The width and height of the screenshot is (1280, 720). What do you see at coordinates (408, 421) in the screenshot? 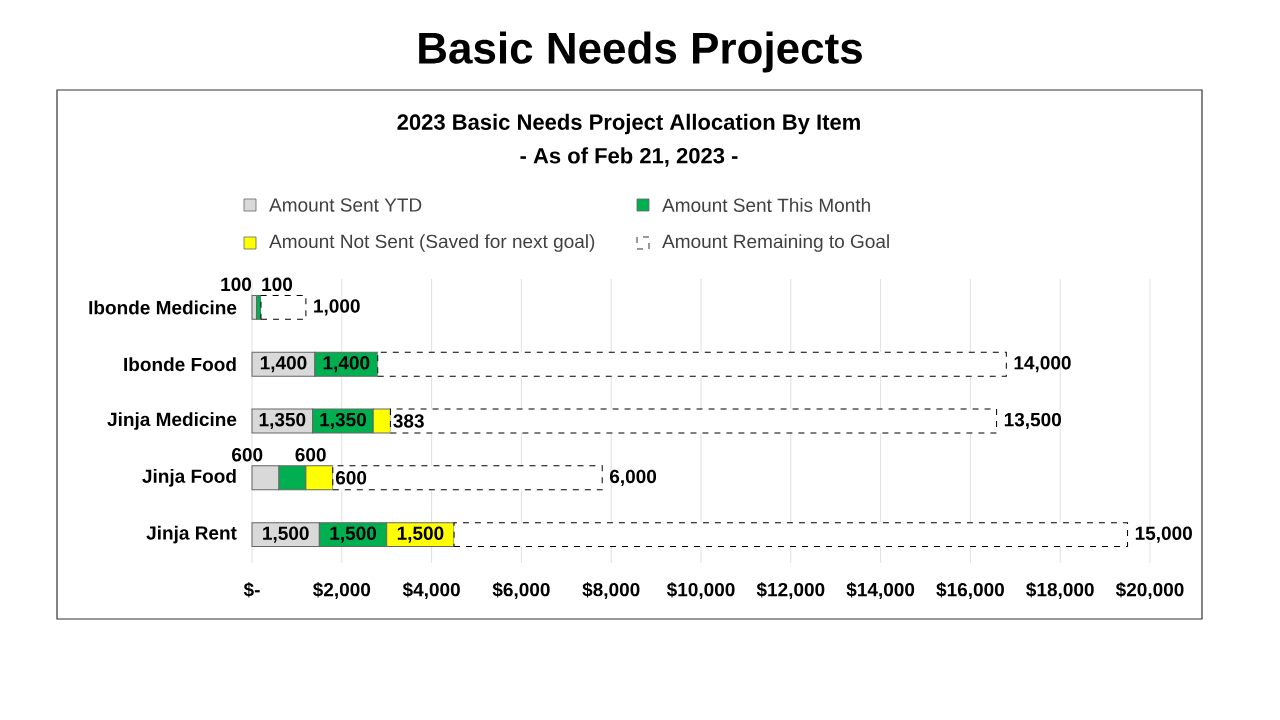
I see `data-label: 383` at bounding box center [408, 421].